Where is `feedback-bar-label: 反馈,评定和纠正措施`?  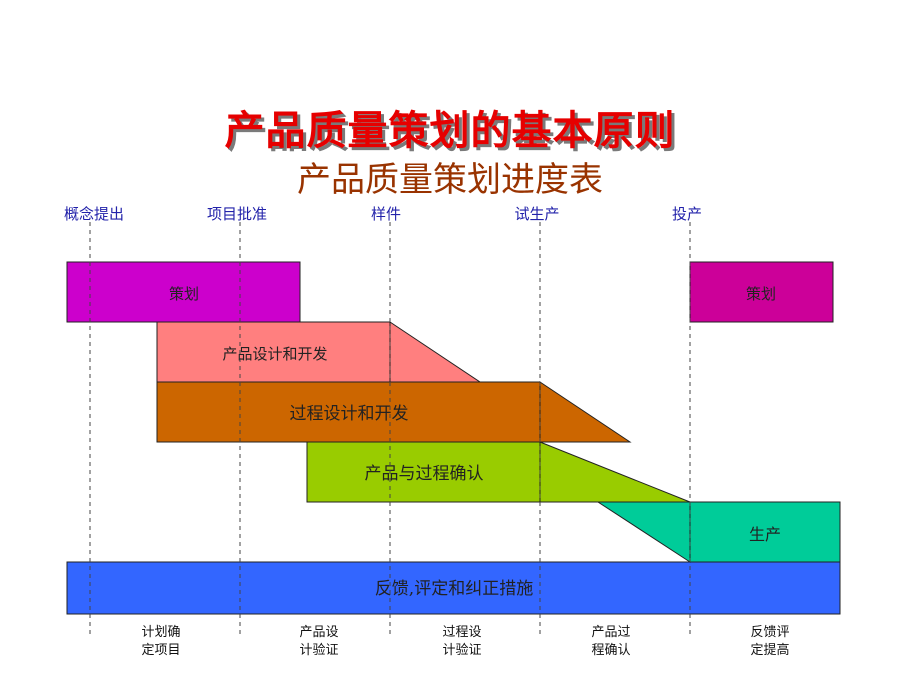 feedback-bar-label: 反馈,评定和纠正措施 is located at coordinates (454, 589).